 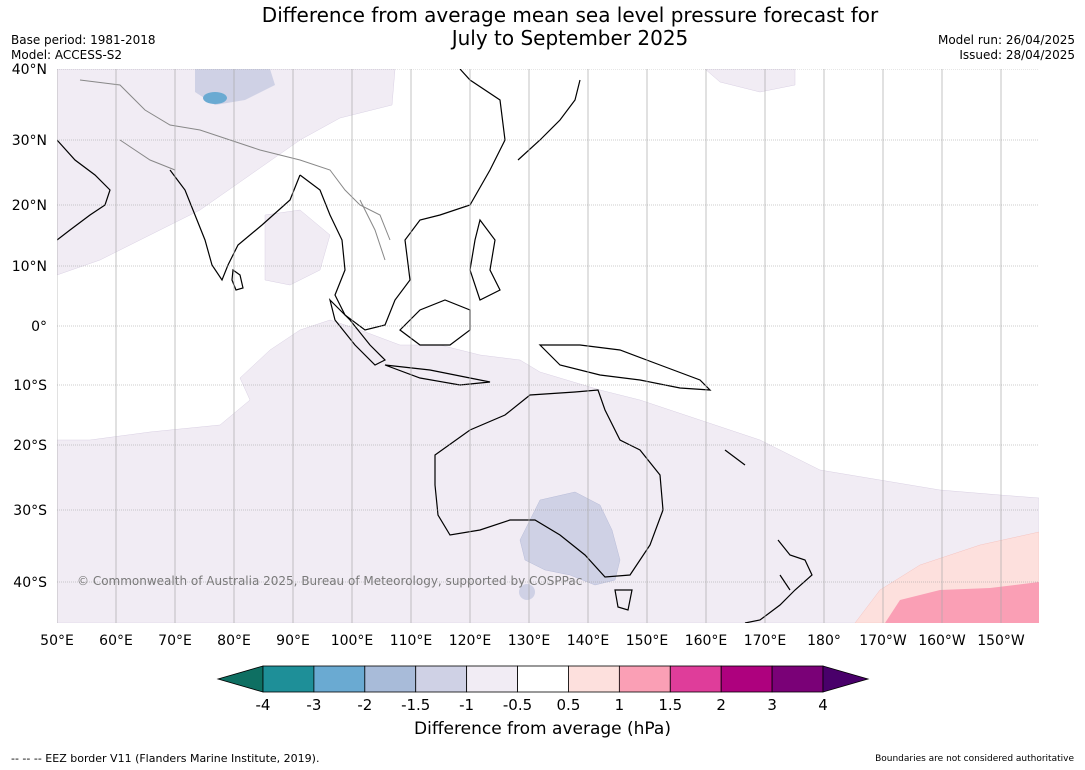 I want to click on anomaly-shade-himalaya-core, so click(x=215, y=98).